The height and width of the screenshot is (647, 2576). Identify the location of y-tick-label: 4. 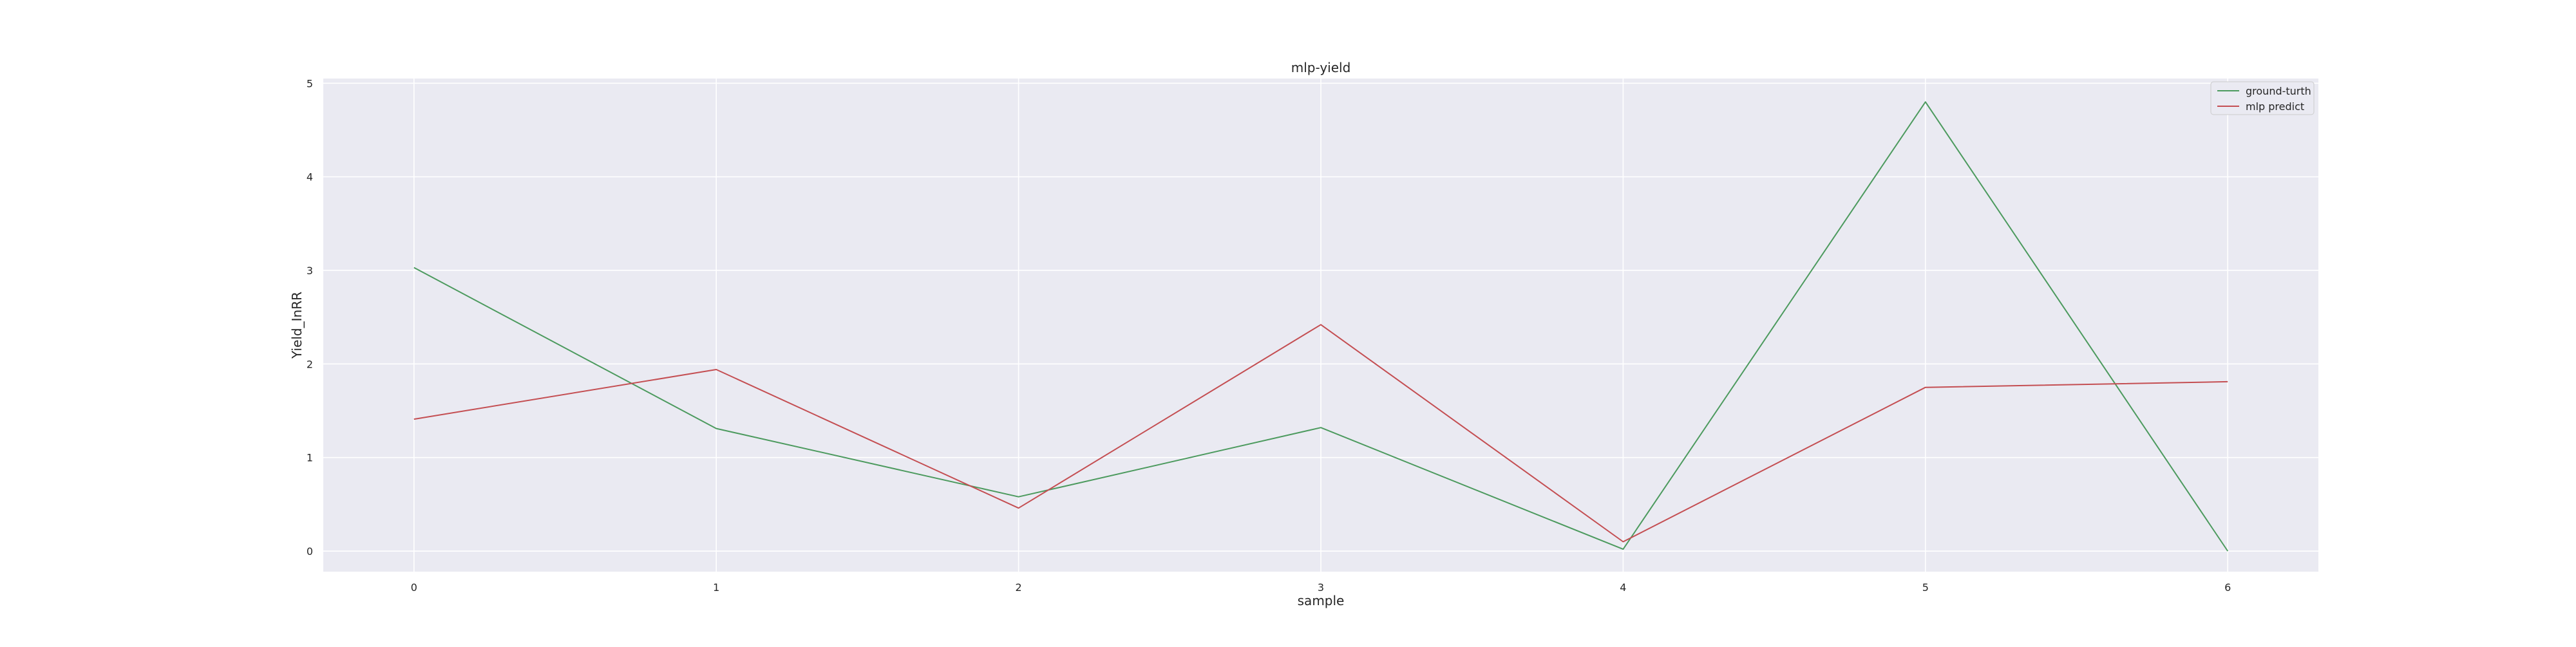
(310, 177).